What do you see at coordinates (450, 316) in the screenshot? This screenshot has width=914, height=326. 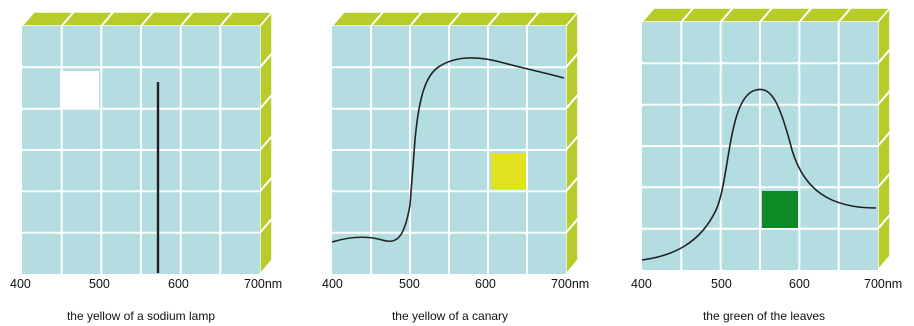 I see `panel-caption: the yellow of a canary` at bounding box center [450, 316].